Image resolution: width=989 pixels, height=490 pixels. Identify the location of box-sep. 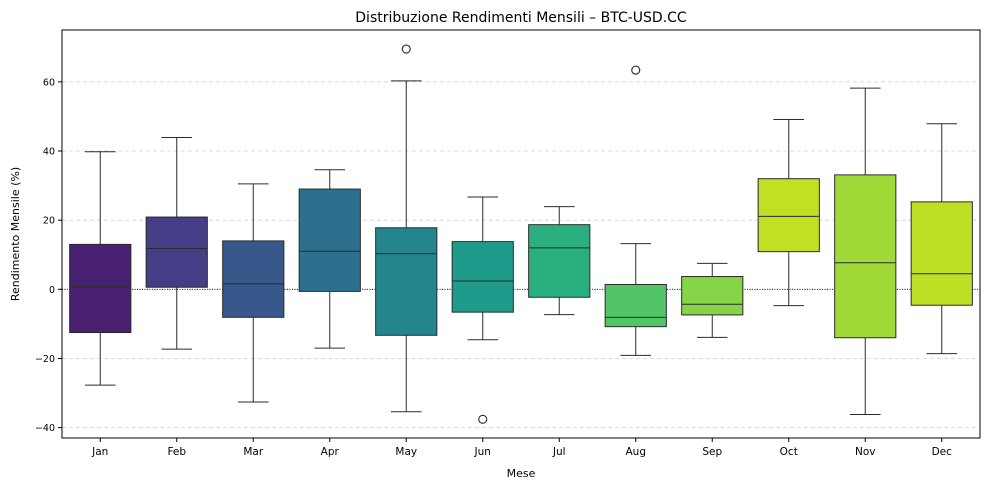
(712, 300).